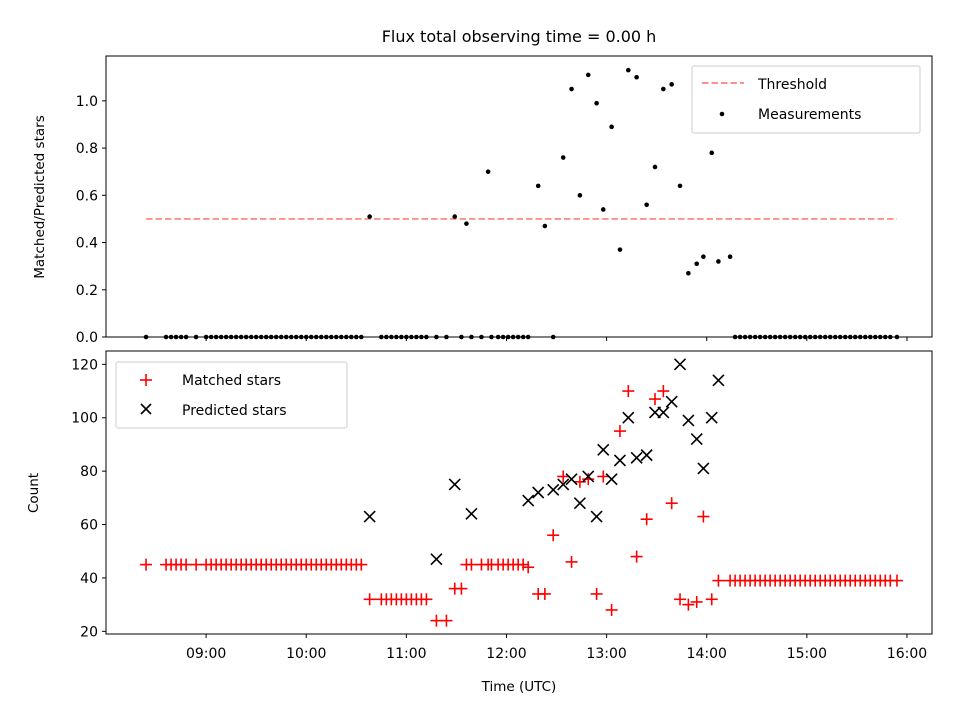  What do you see at coordinates (907, 654) in the screenshot?
I see `count-x-tick-label: 16:00` at bounding box center [907, 654].